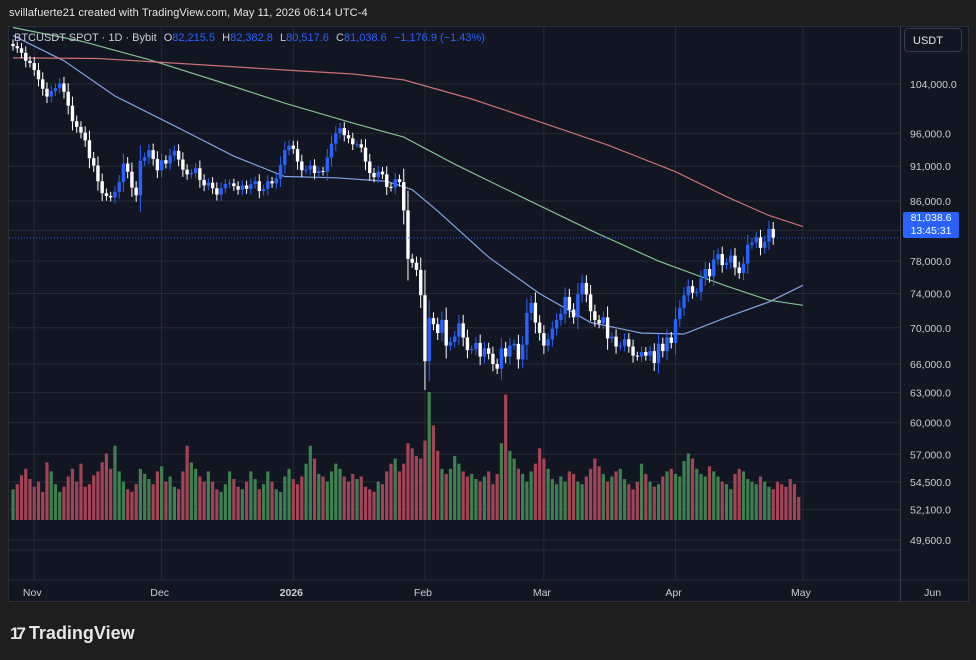 The height and width of the screenshot is (660, 976). Describe the element at coordinates (930, 424) in the screenshot. I see `price-tick-label: 60,000.0` at that location.